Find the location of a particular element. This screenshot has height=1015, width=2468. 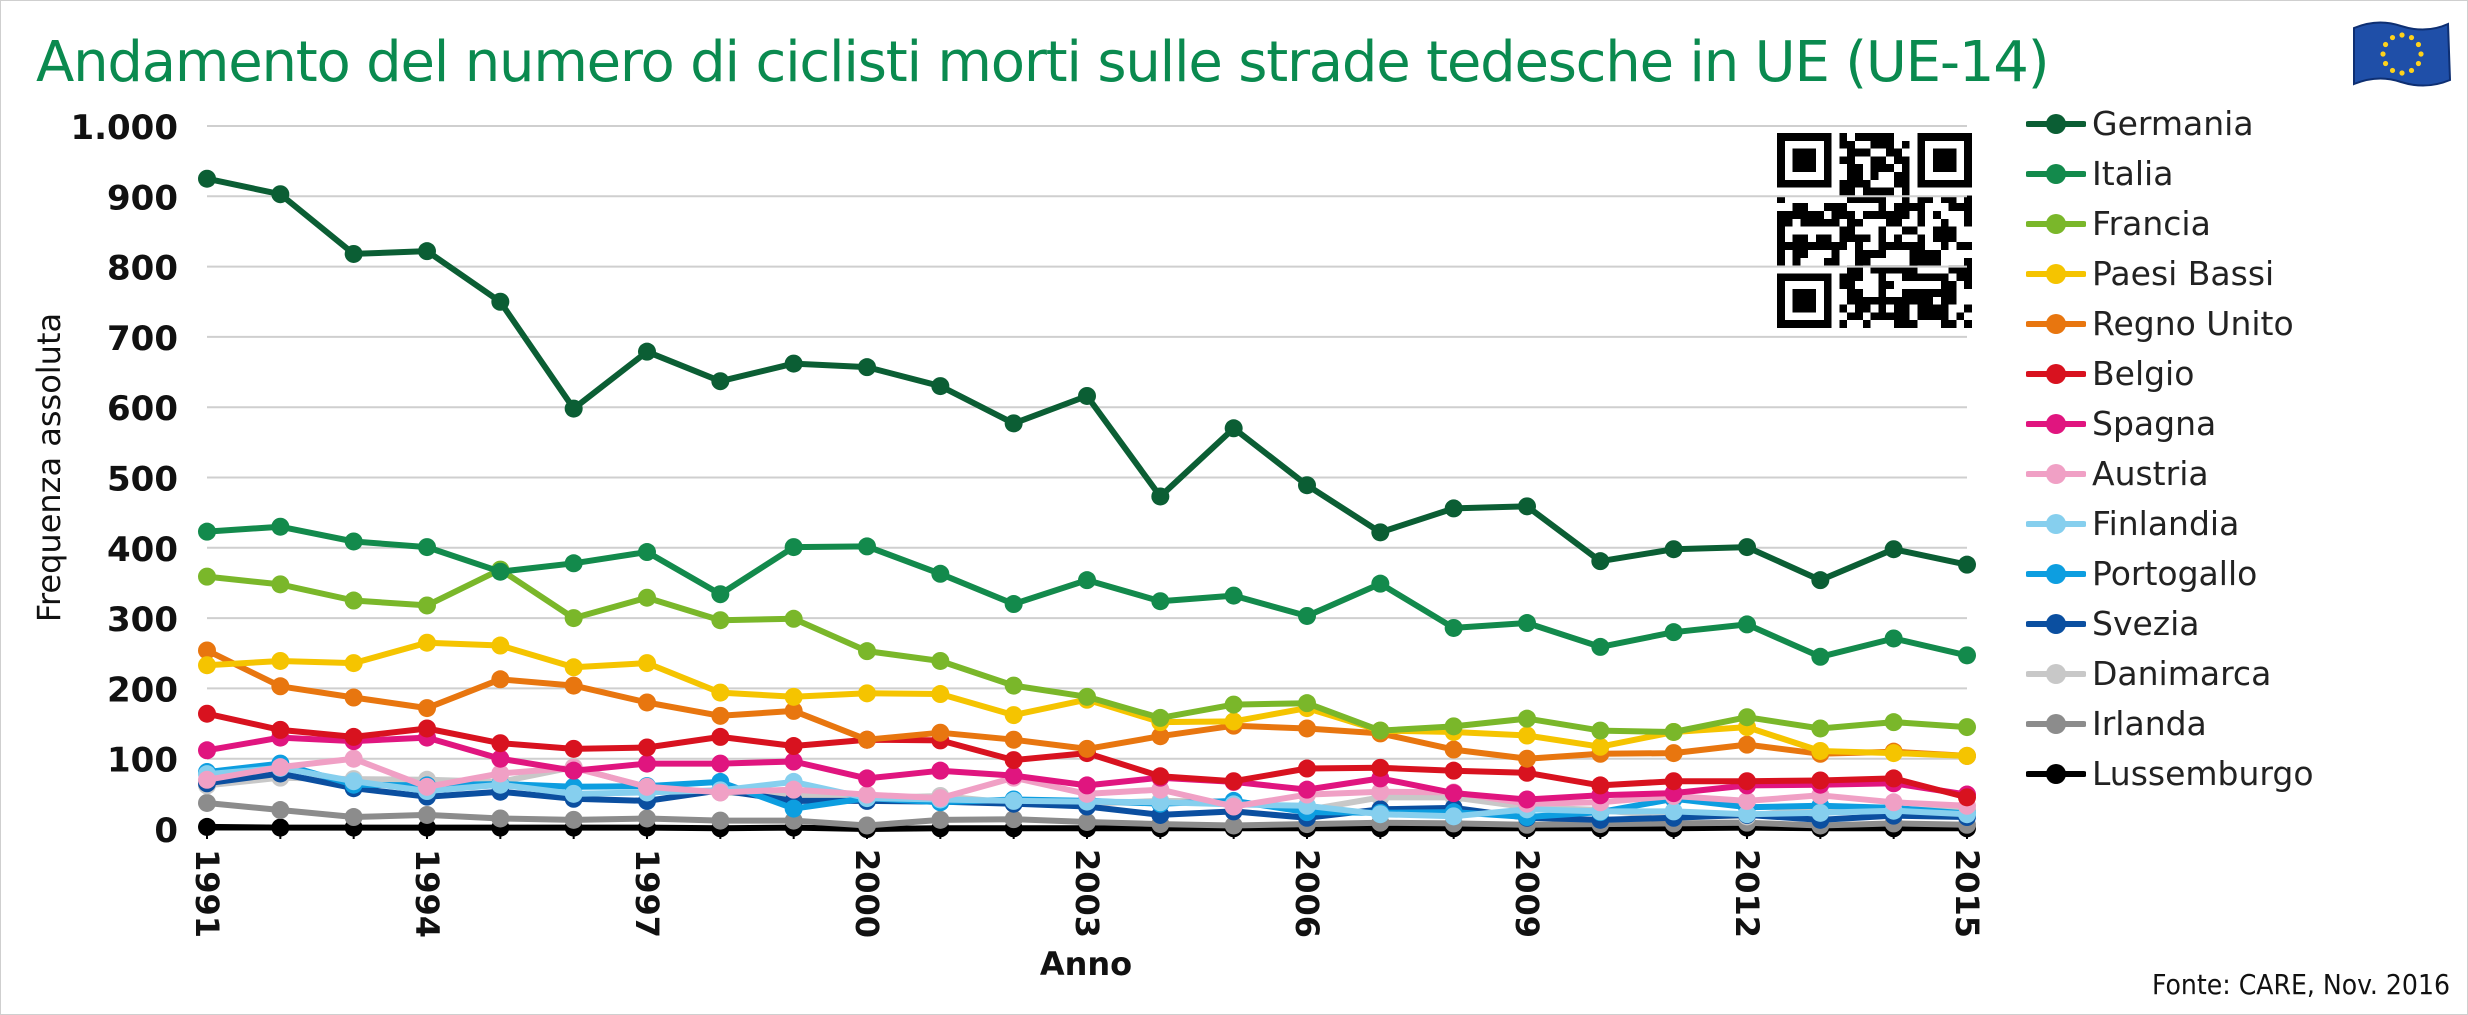

x-tick-label: 2006 is located at coordinates (1307, 893).